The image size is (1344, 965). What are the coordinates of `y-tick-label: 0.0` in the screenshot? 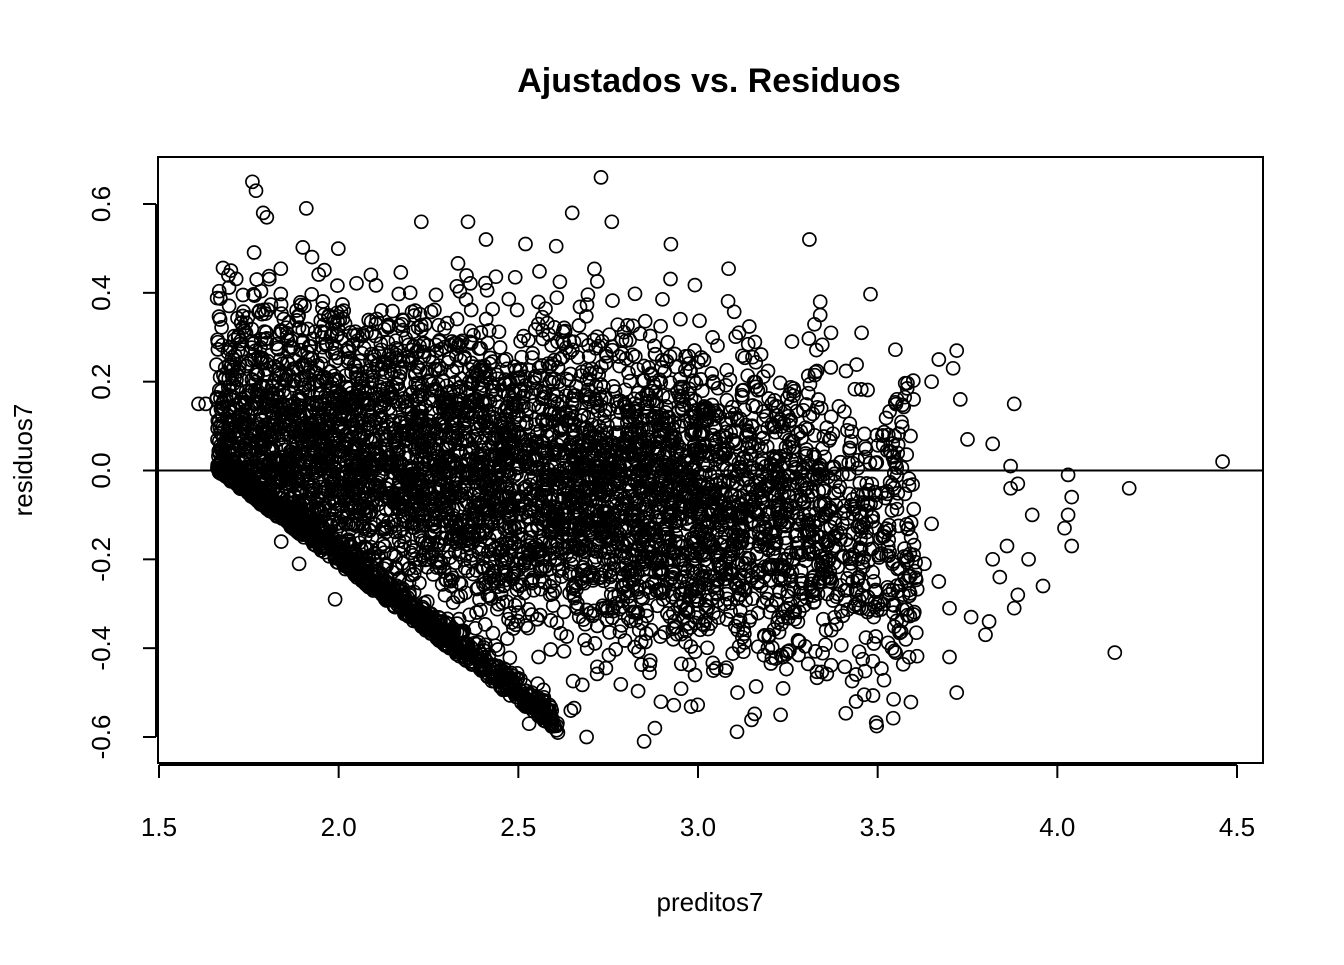 It's located at (101, 470).